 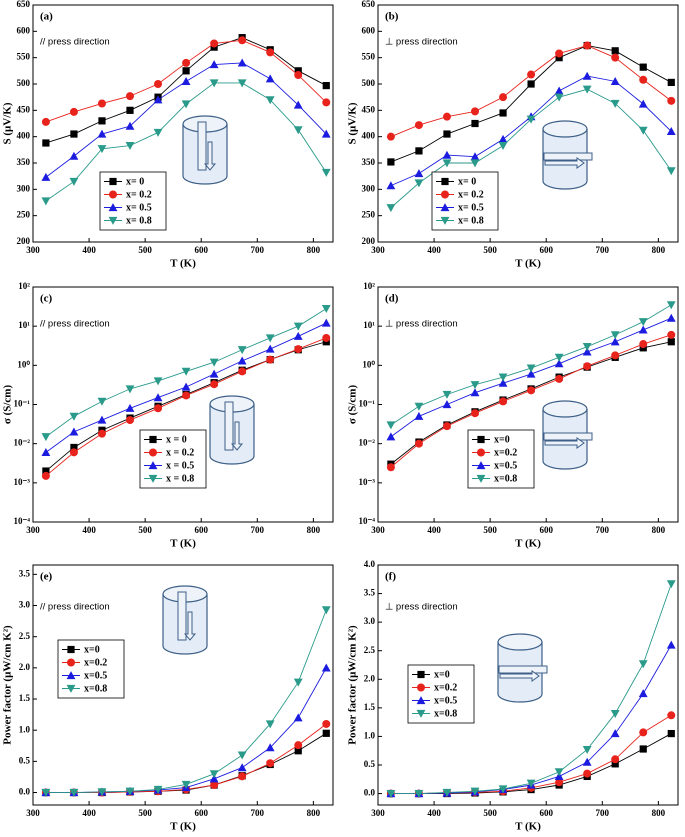 I want to click on panel-label: (a), so click(x=46, y=17).